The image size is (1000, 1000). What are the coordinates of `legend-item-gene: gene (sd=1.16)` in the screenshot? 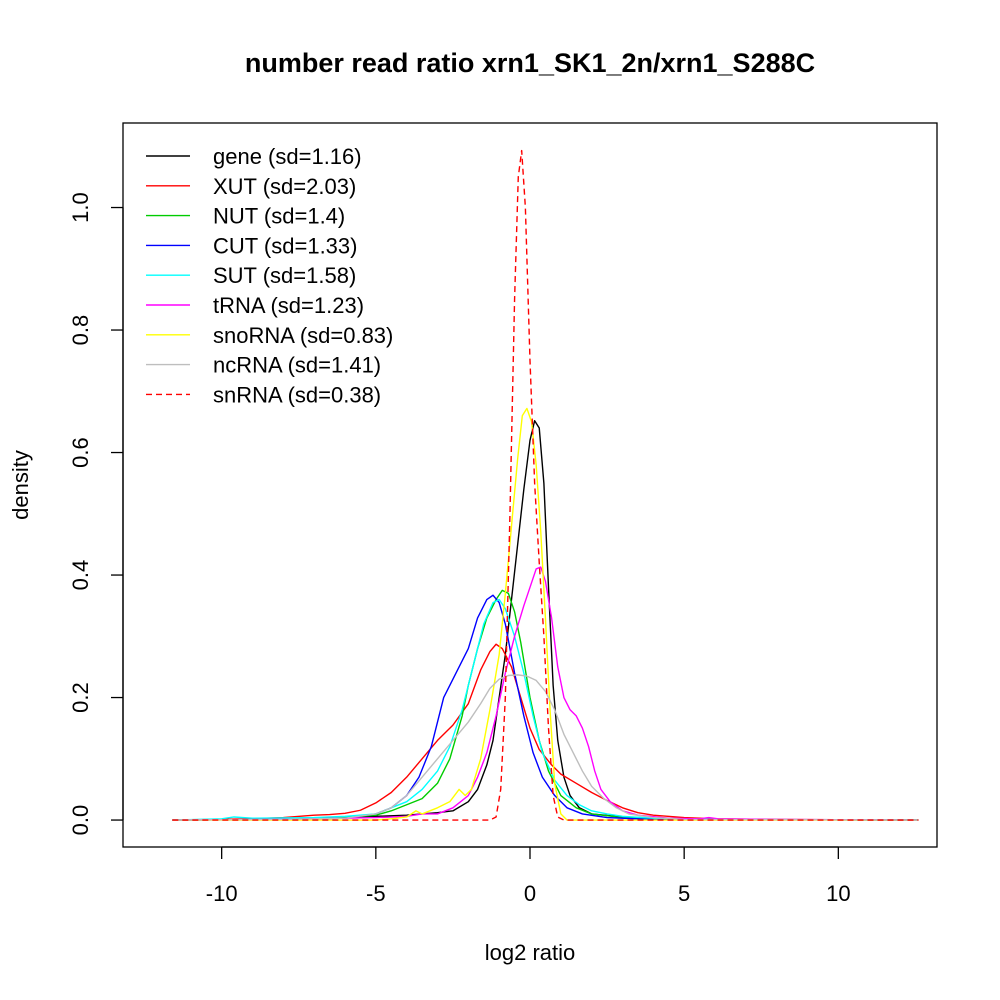 It's located at (254, 156).